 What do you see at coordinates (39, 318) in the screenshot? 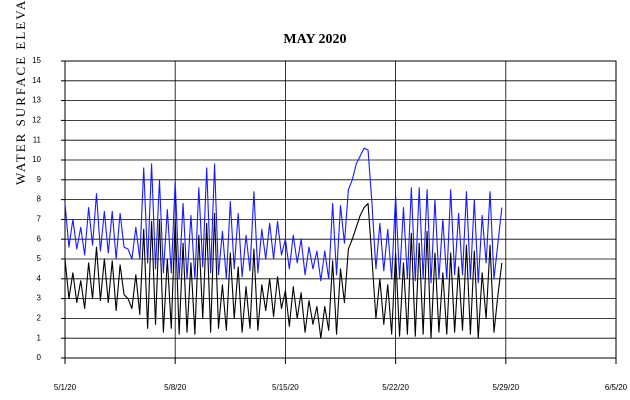
I see `y-tick-label: 2` at bounding box center [39, 318].